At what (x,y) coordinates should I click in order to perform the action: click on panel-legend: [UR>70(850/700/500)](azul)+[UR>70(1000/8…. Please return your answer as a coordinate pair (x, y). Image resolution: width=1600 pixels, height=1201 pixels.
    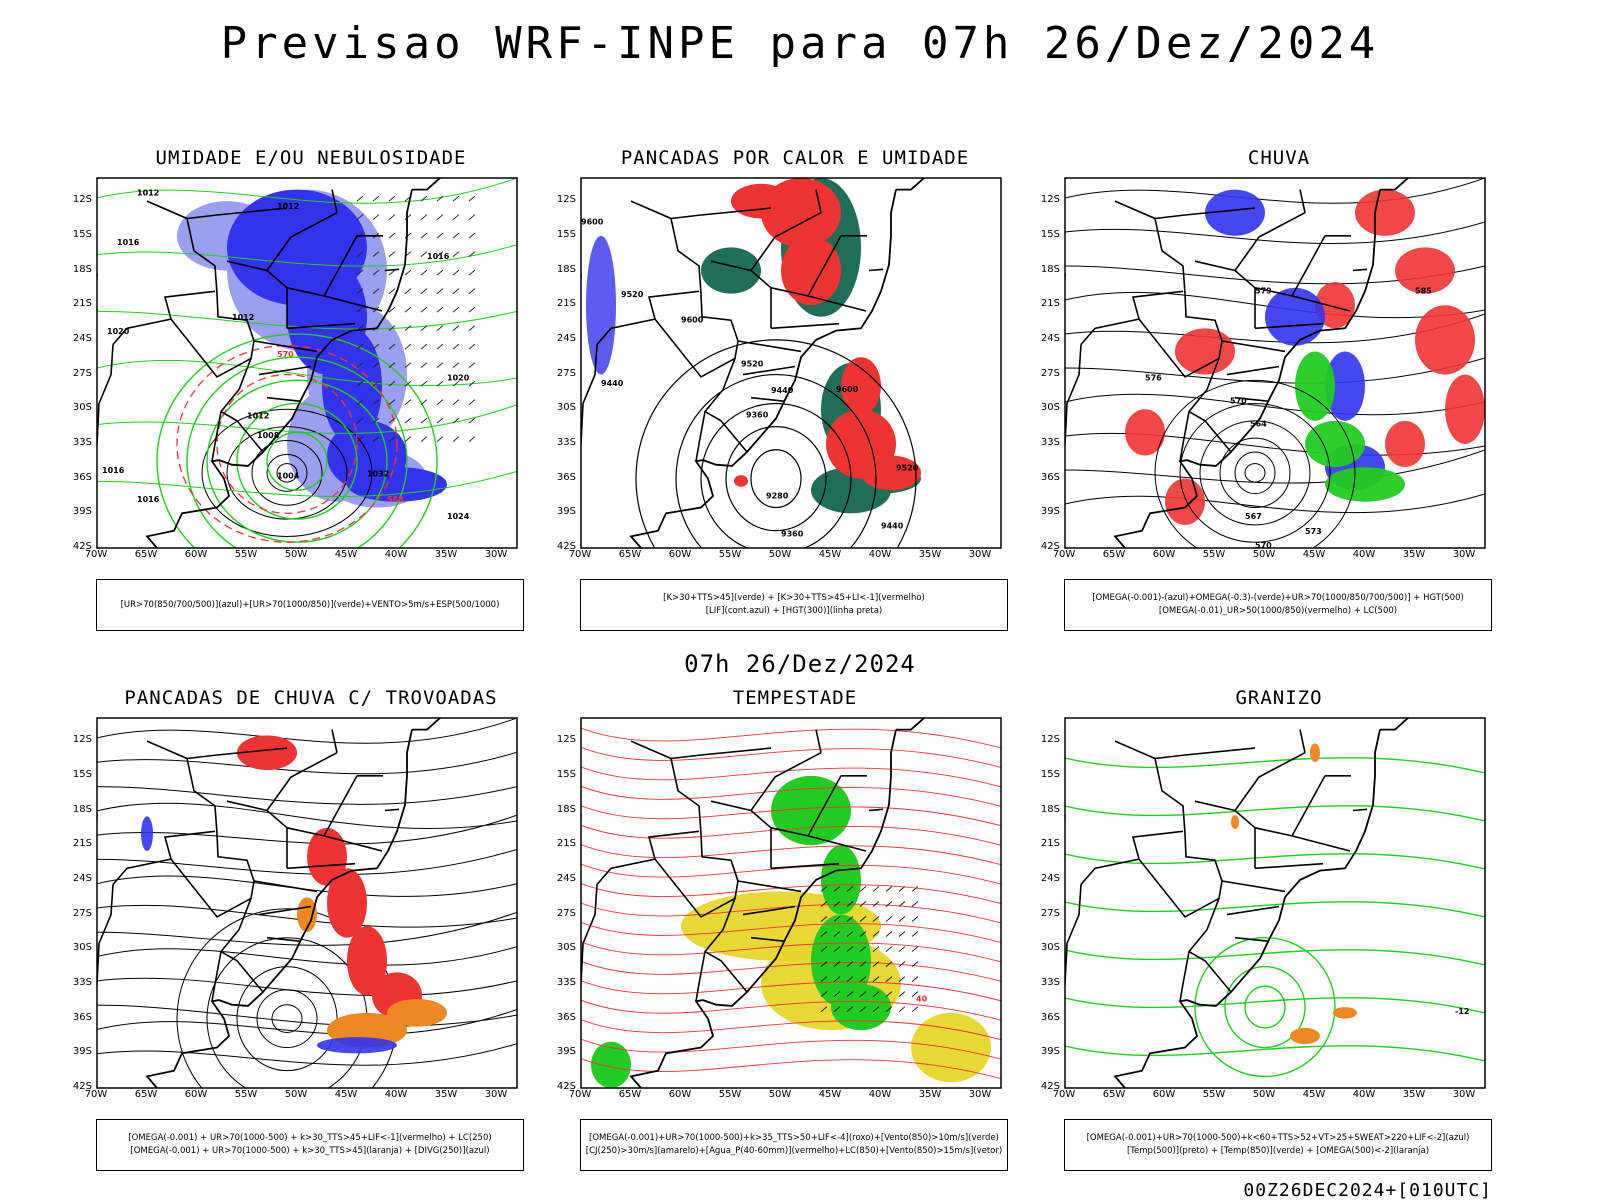
    Looking at the image, I should click on (310, 605).